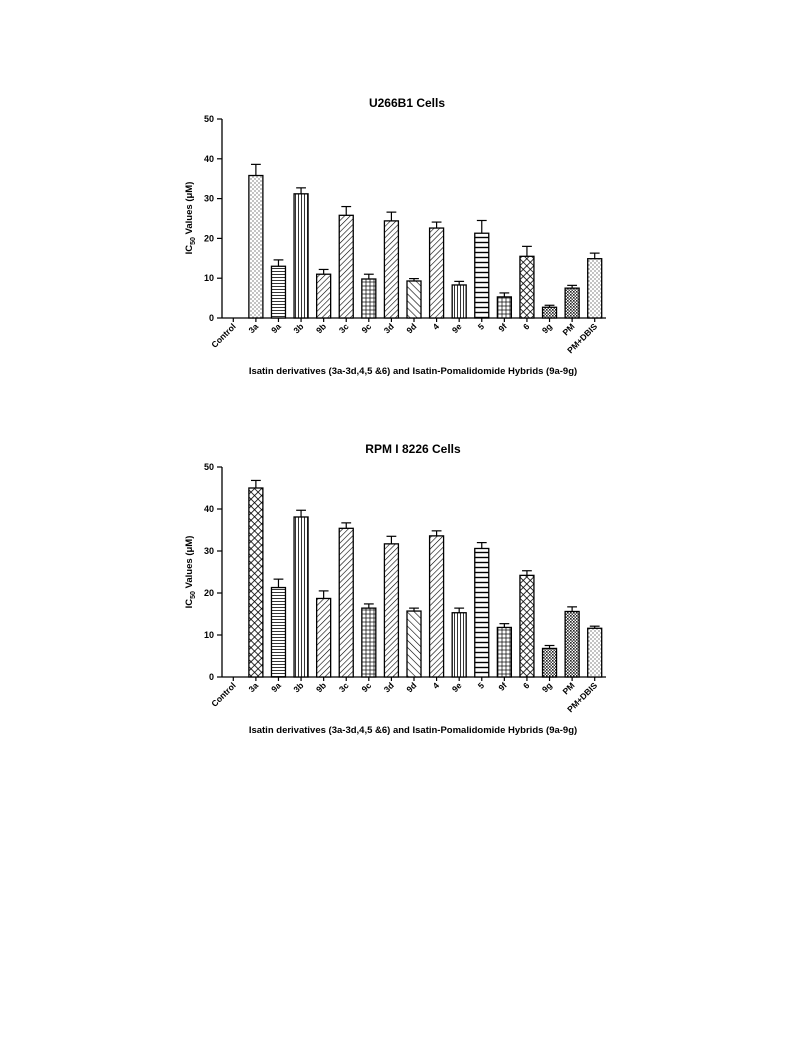 This screenshot has height=1053, width=793. What do you see at coordinates (407, 103) in the screenshot?
I see `chart-title: U266B1 Cells` at bounding box center [407, 103].